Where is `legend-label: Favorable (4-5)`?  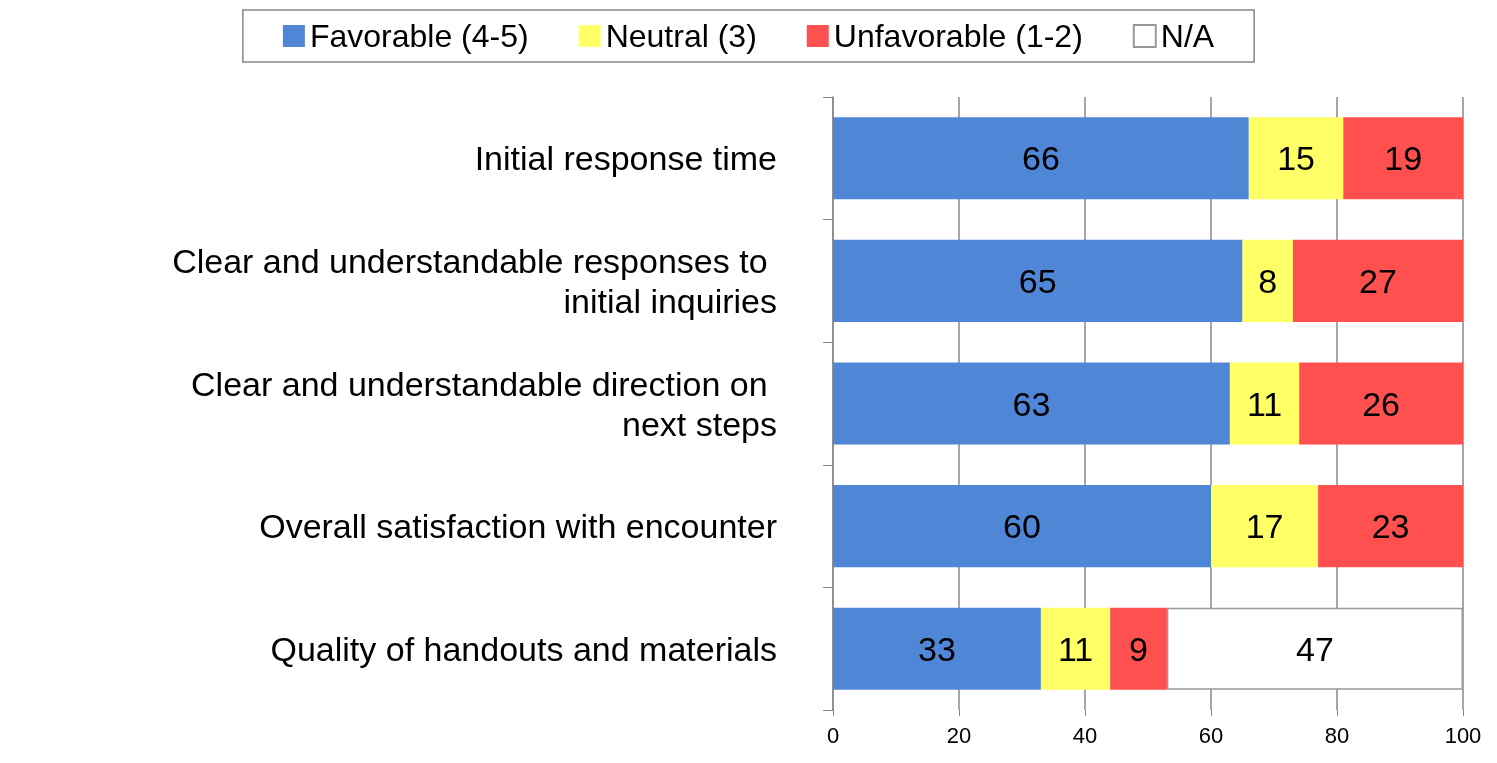 legend-label: Favorable (4-5) is located at coordinates (419, 36).